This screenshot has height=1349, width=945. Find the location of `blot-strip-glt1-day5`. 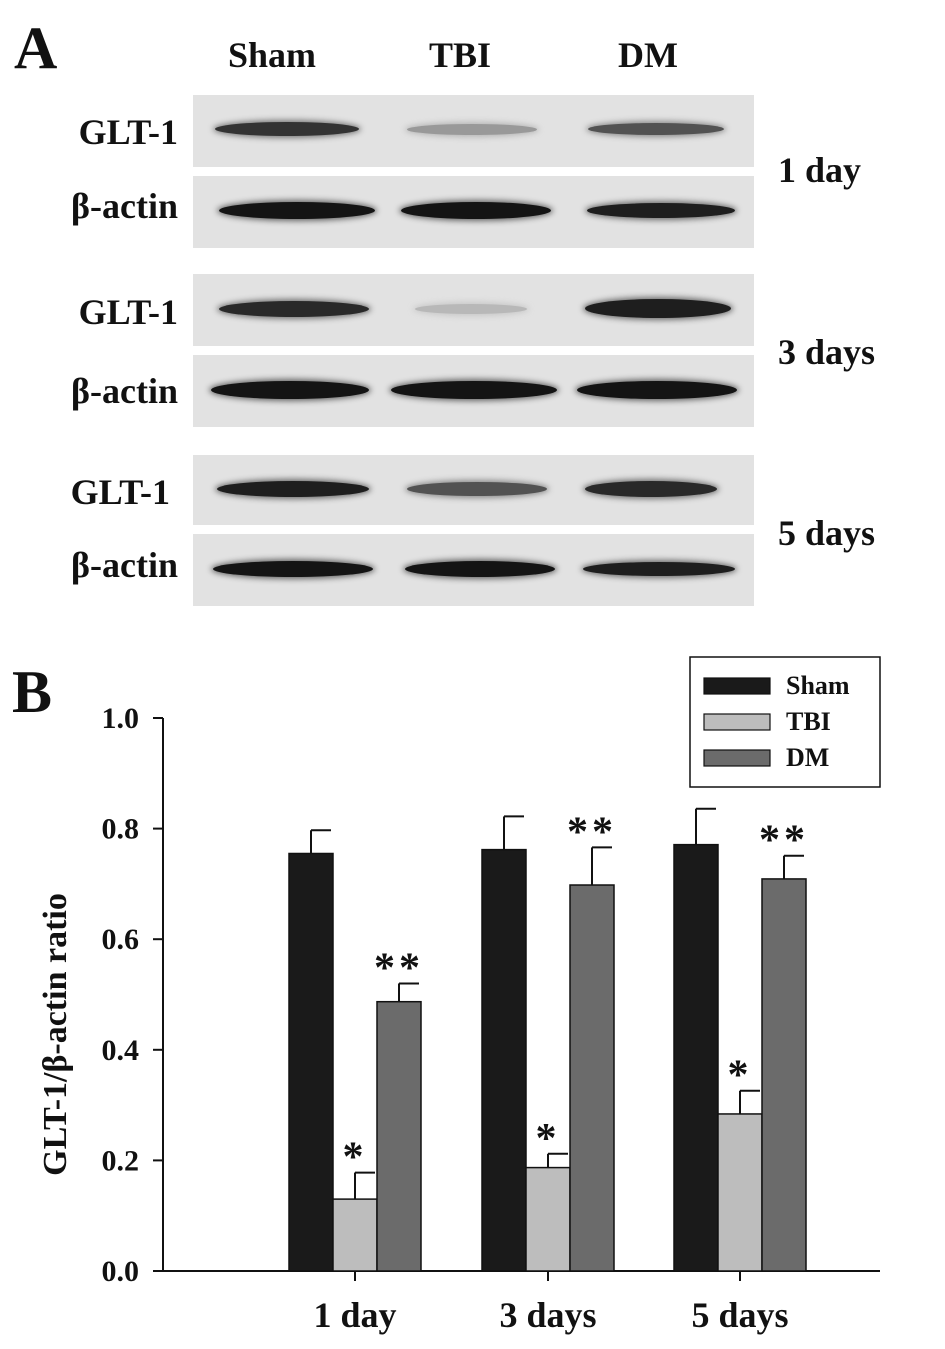

blot-strip-glt1-day5 is located at coordinates (473, 490).